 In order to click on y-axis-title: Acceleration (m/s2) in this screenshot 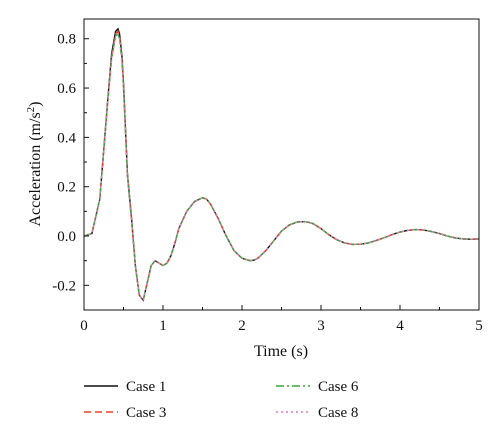, I will do `click(34, 164)`.